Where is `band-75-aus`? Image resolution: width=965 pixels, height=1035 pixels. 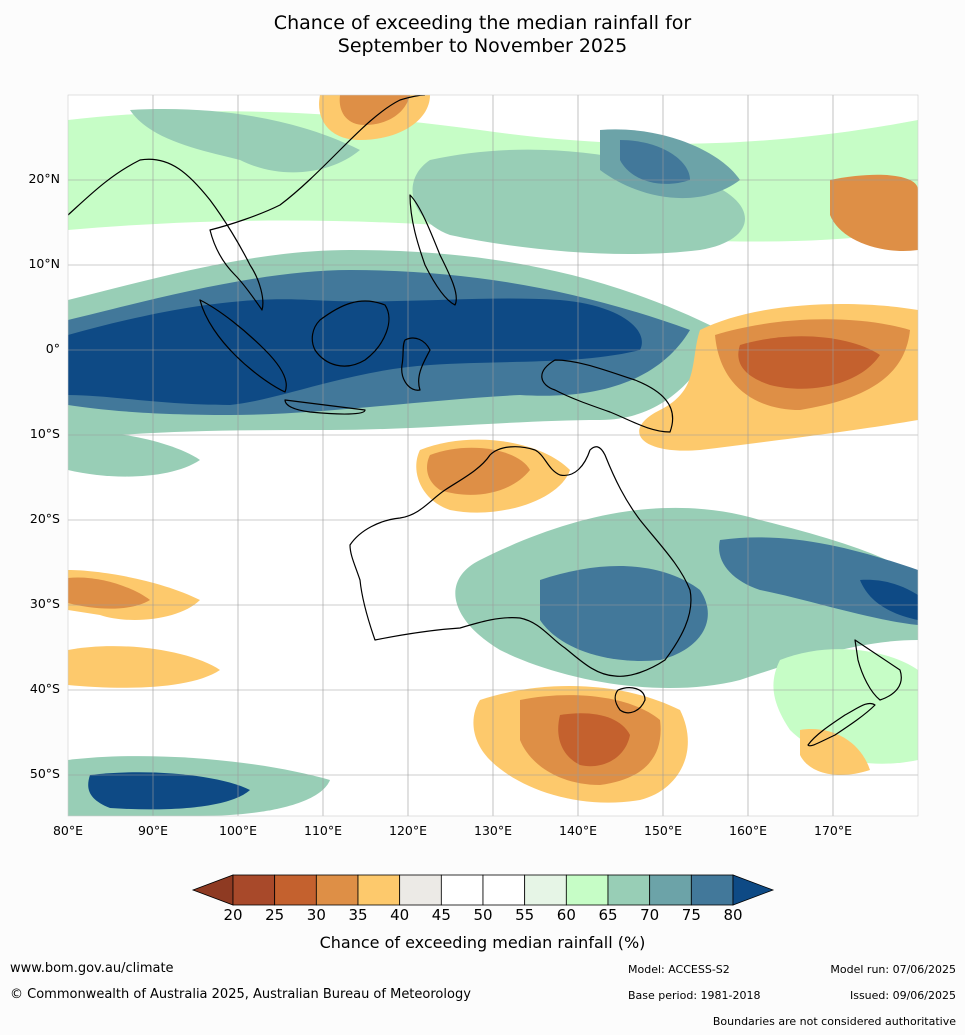
band-75-aus is located at coordinates (624, 613).